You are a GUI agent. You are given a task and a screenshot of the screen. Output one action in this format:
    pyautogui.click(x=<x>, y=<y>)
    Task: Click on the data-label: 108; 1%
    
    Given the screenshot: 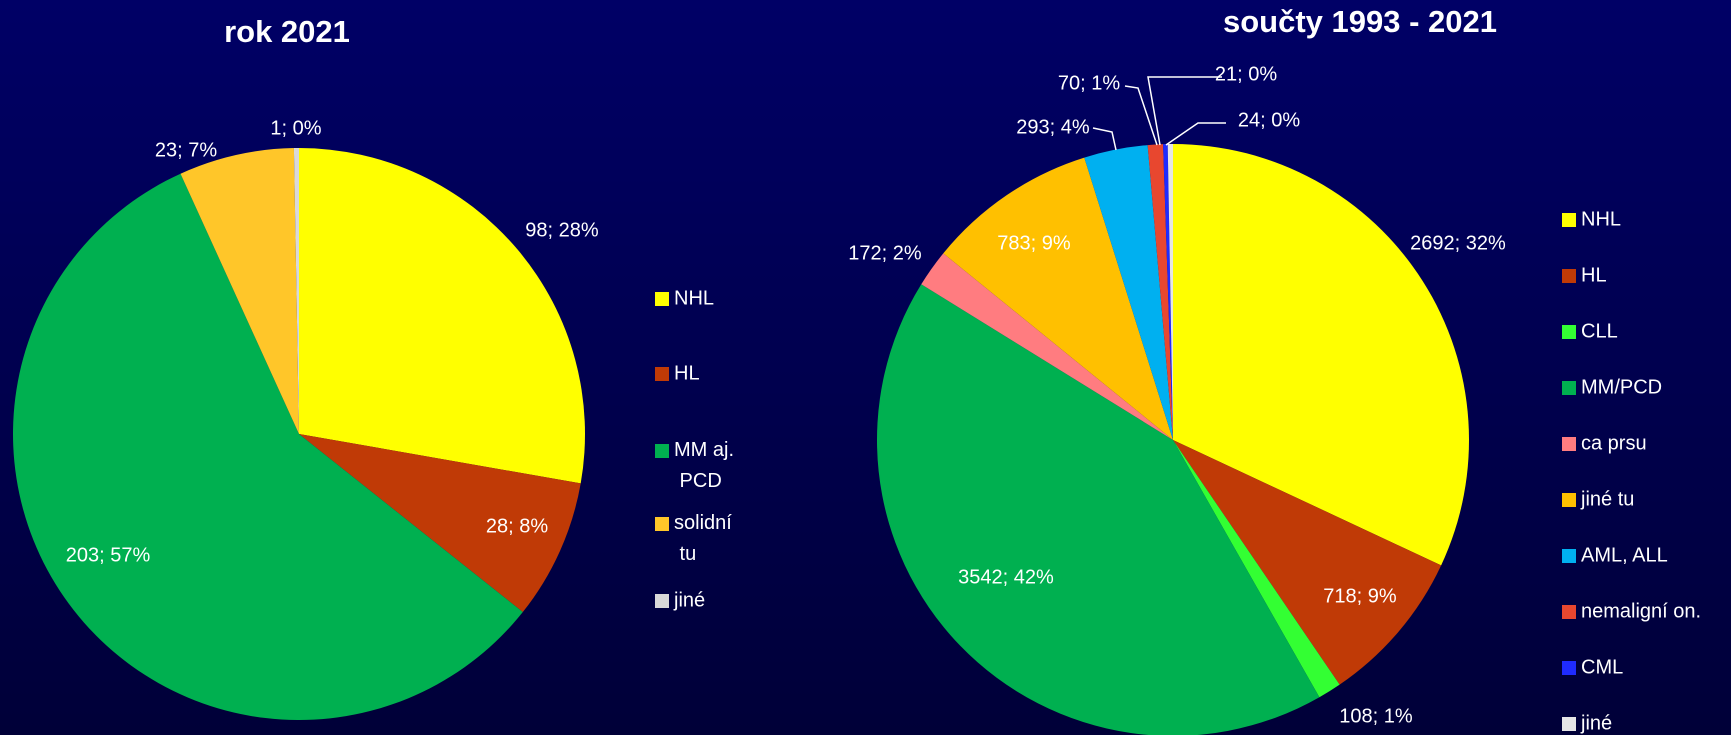 What is the action you would take?
    pyautogui.click(x=1376, y=716)
    